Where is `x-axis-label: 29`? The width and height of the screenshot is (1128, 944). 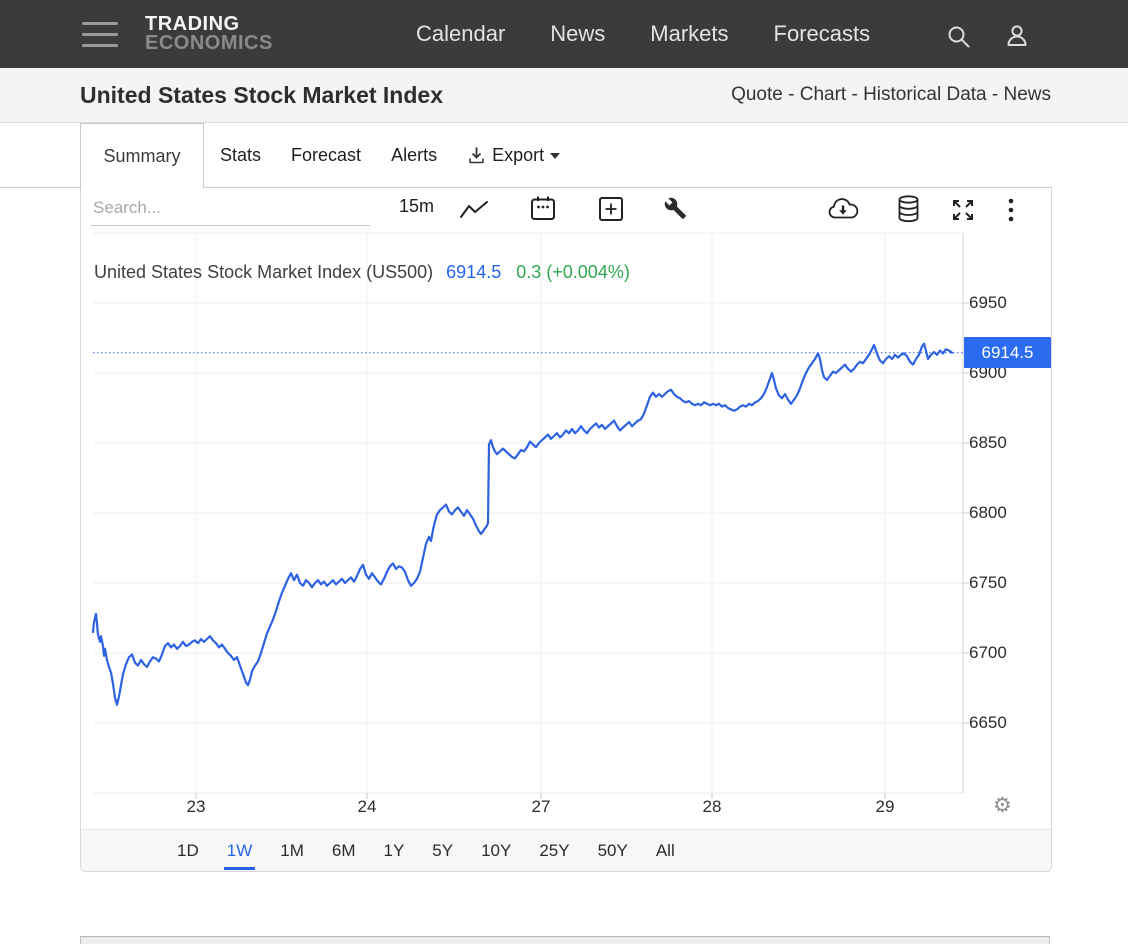
x-axis-label: 29 is located at coordinates (885, 806).